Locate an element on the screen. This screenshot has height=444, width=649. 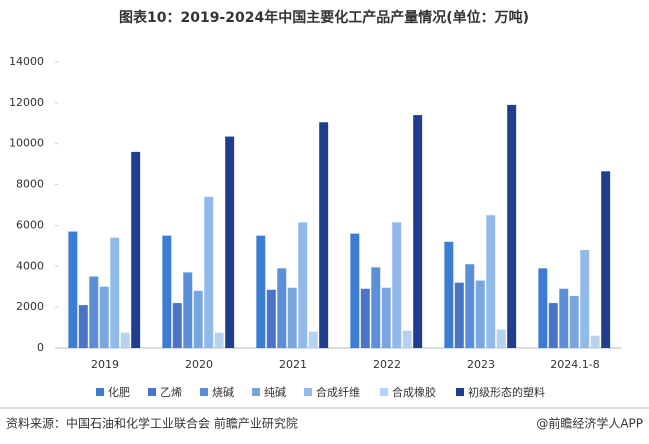
legend-label: 合成纤维 is located at coordinates (338, 392).